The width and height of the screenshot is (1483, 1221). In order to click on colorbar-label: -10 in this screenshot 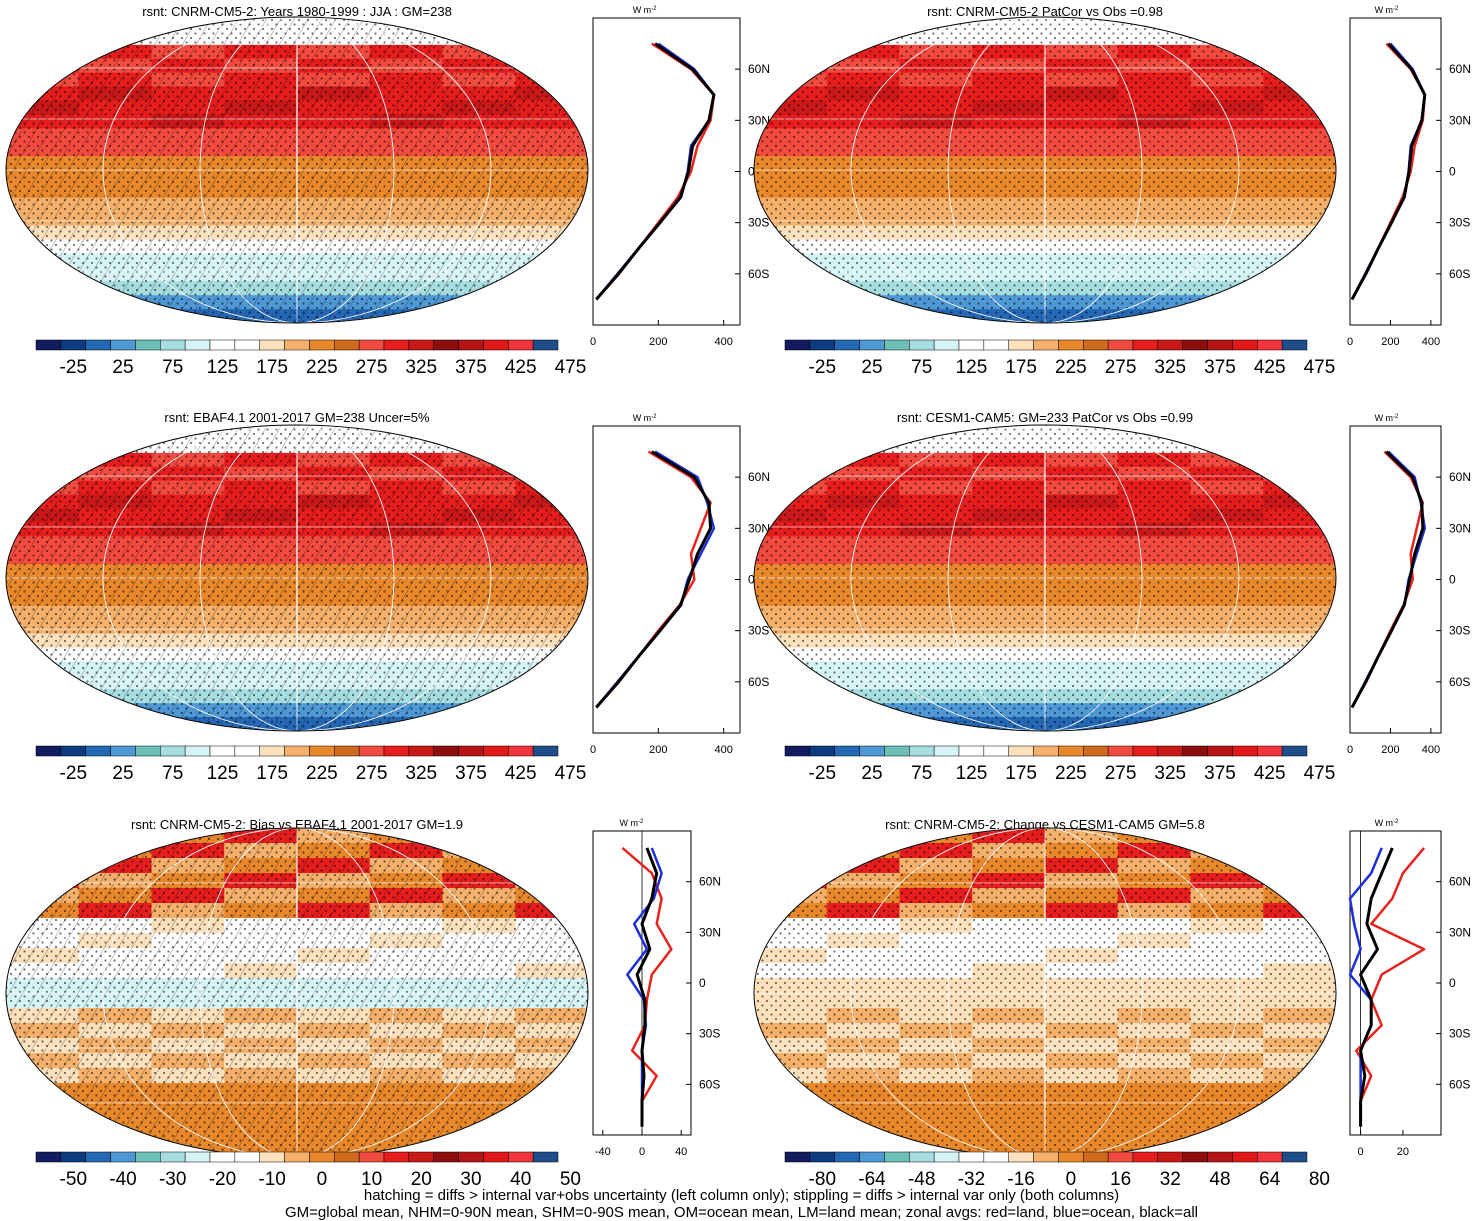, I will do `click(271, 1179)`.